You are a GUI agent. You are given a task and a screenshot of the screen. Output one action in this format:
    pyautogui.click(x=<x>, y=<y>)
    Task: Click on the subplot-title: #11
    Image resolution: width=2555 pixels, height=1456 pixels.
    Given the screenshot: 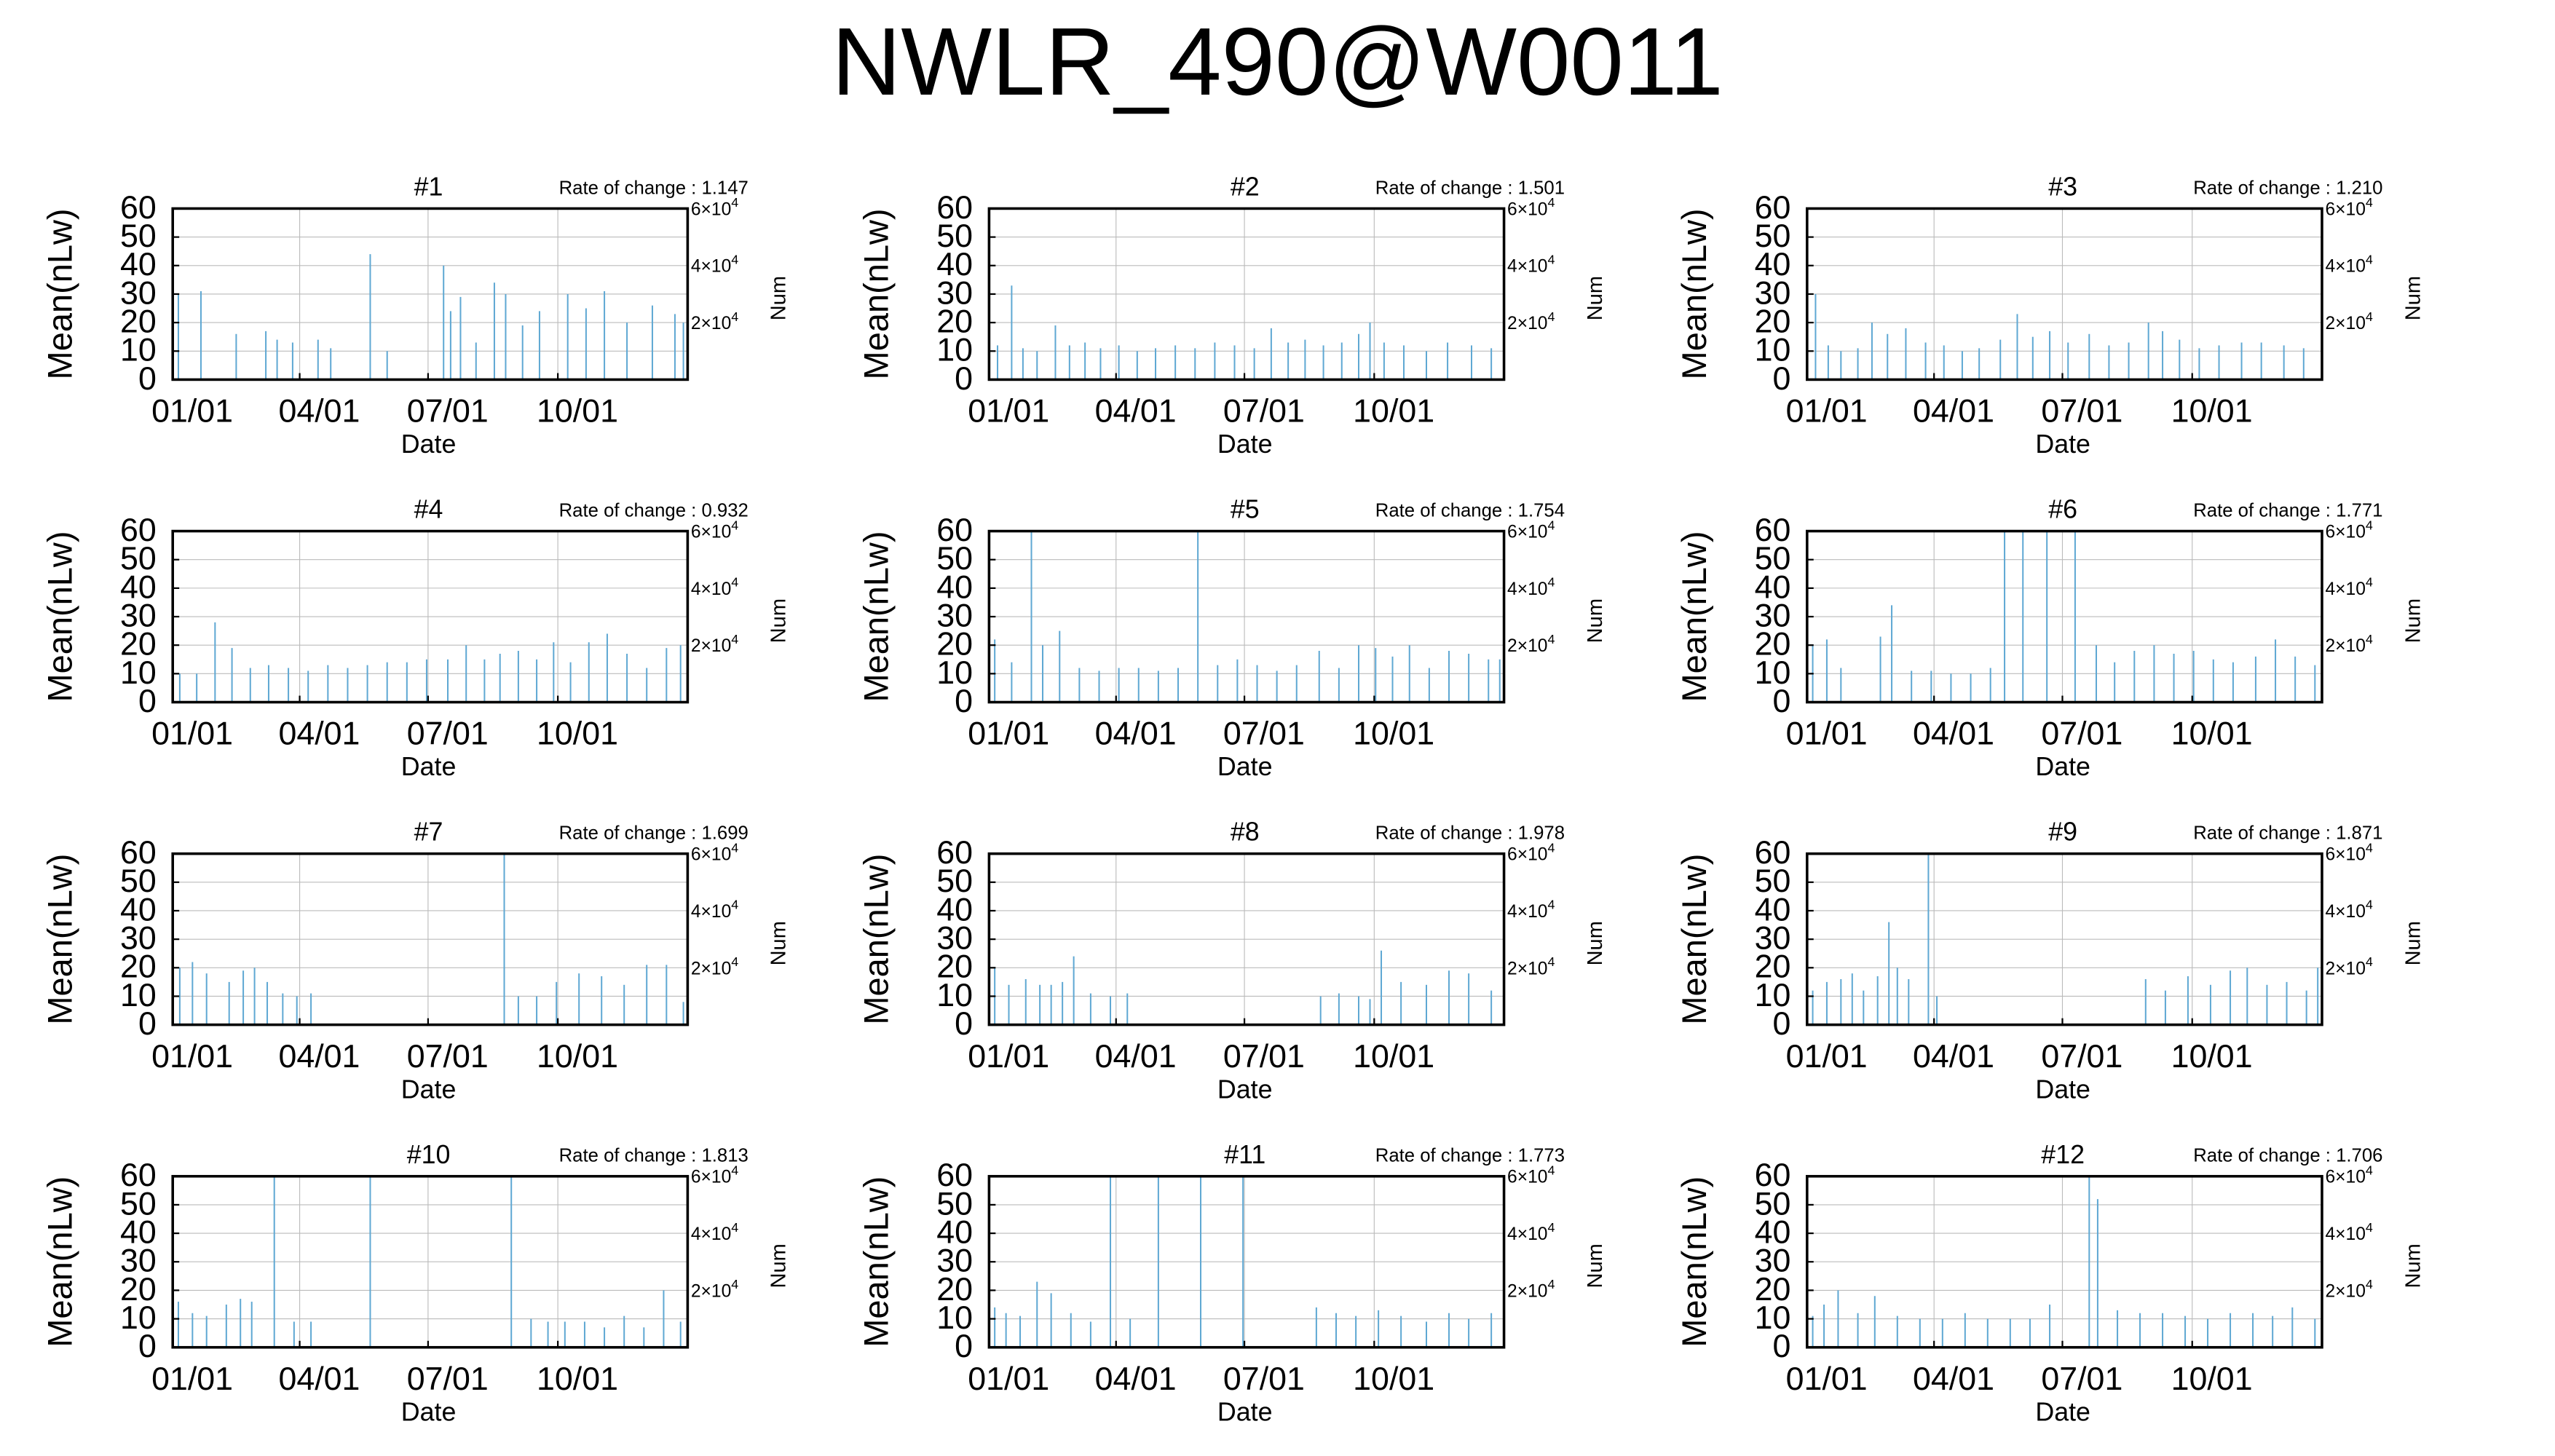 What is the action you would take?
    pyautogui.click(x=1244, y=1154)
    